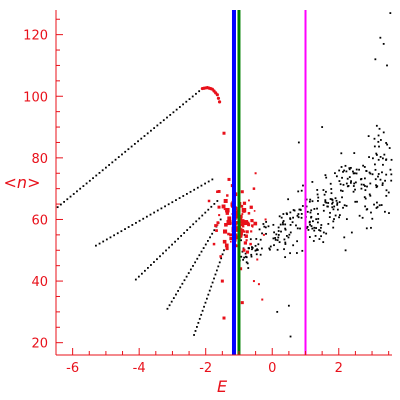 The height and width of the screenshot is (400, 400). I want to click on y-tick-label: 40, so click(39, 282).